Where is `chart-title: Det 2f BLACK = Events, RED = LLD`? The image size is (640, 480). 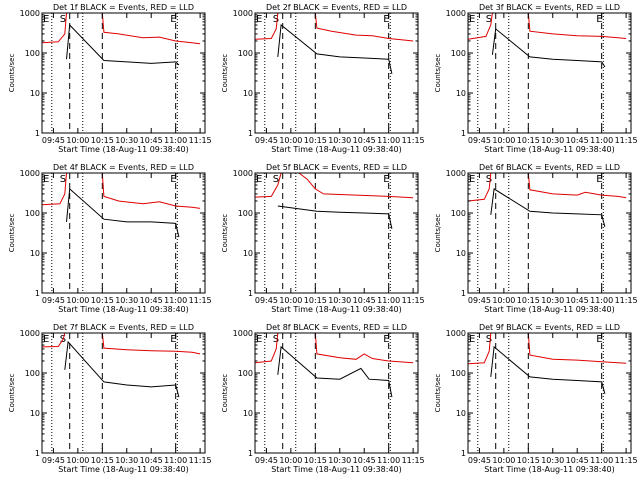 chart-title: Det 2f BLACK = Events, RED = LLD is located at coordinates (336, 7).